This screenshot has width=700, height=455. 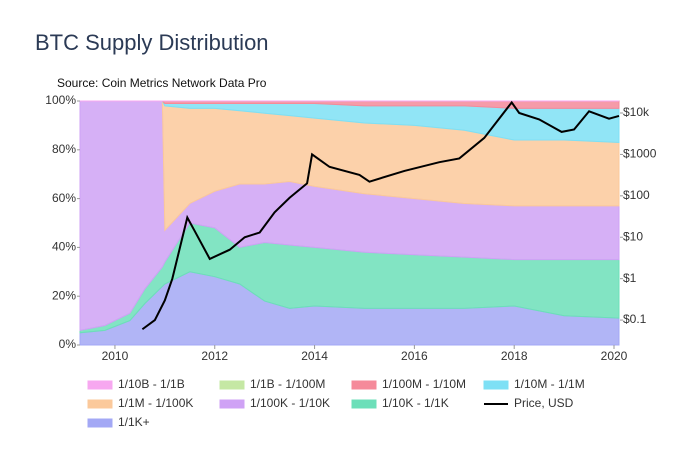 I want to click on legend-label: 1/10M - 1/1M, so click(x=549, y=384).